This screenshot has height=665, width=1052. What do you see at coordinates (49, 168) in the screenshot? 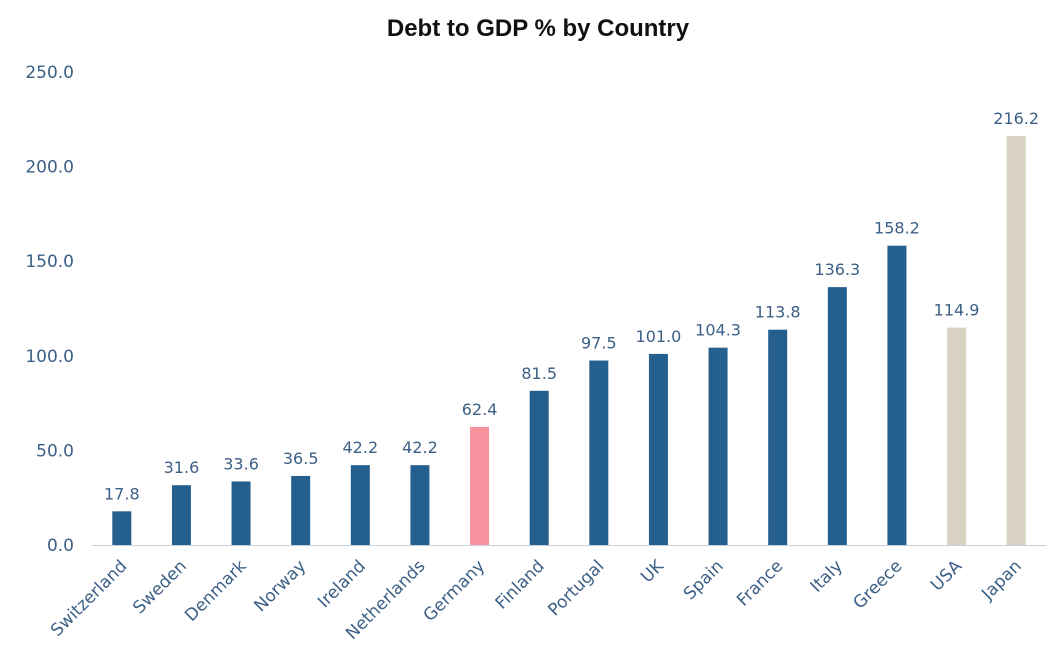
I see `y-tick-label: 200.0` at bounding box center [49, 168].